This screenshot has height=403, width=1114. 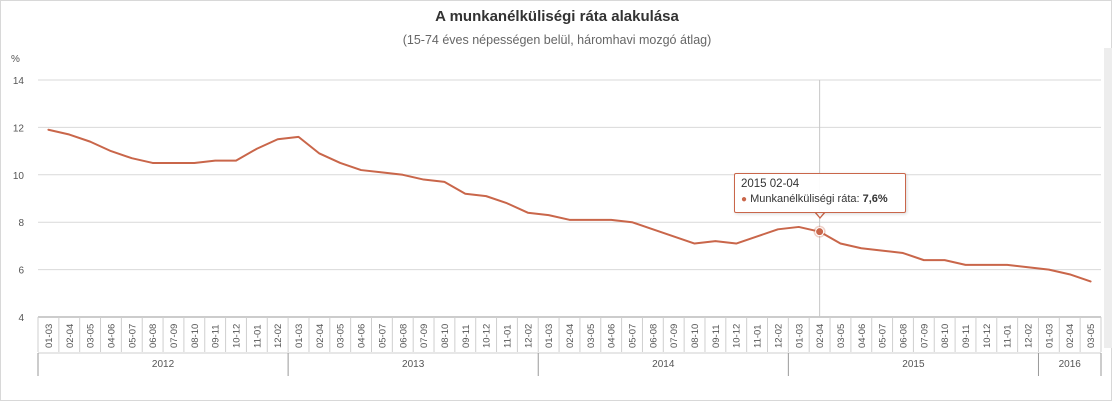 What do you see at coordinates (163, 364) in the screenshot?
I see `year-label: 2012` at bounding box center [163, 364].